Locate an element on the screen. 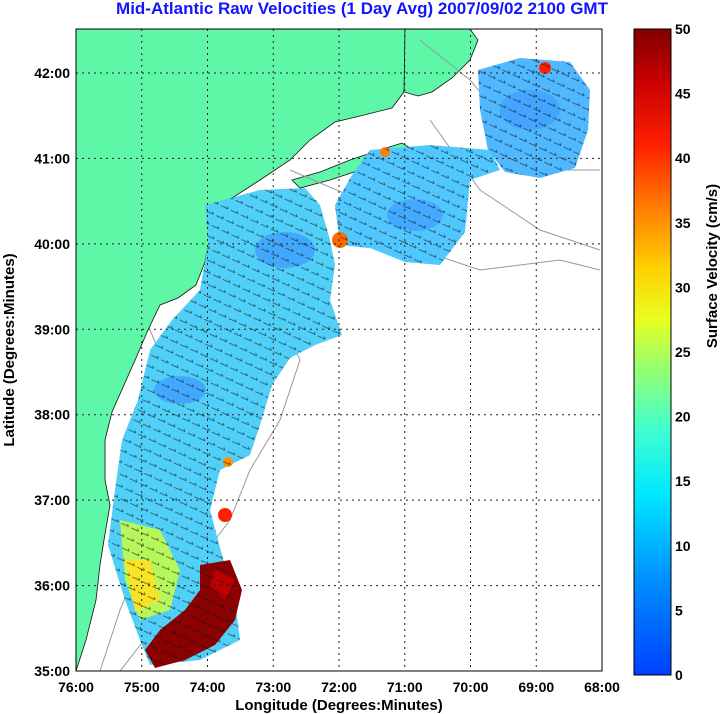  colorbar-tick-label: 20 is located at coordinates (683, 417).